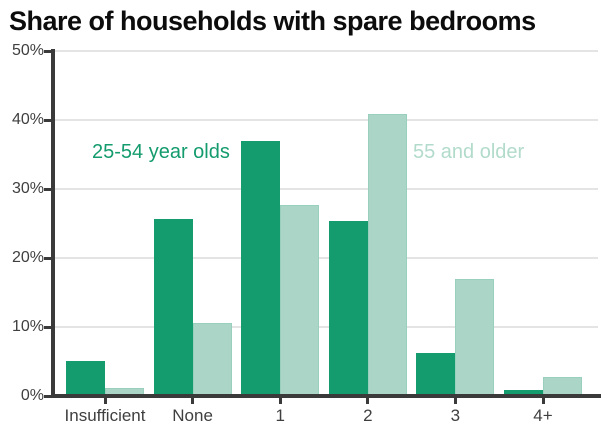 This screenshot has width=607, height=433. I want to click on bar-2-55-older, so click(387, 255).